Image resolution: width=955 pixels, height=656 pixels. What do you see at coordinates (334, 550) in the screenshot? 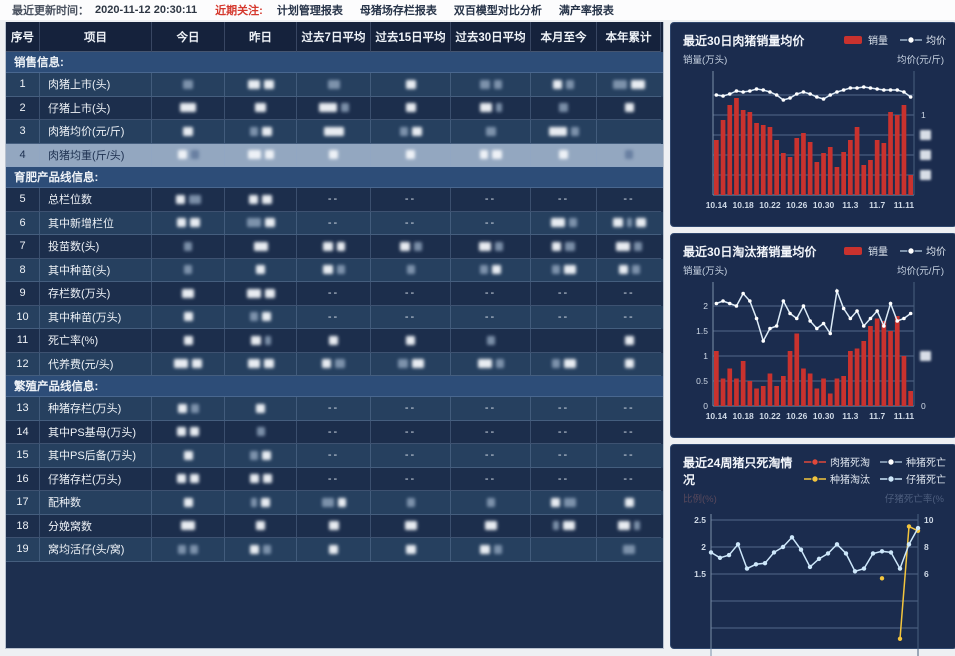
I see `table-row: 19 窝均活仔(头/窝)` at bounding box center [334, 550].